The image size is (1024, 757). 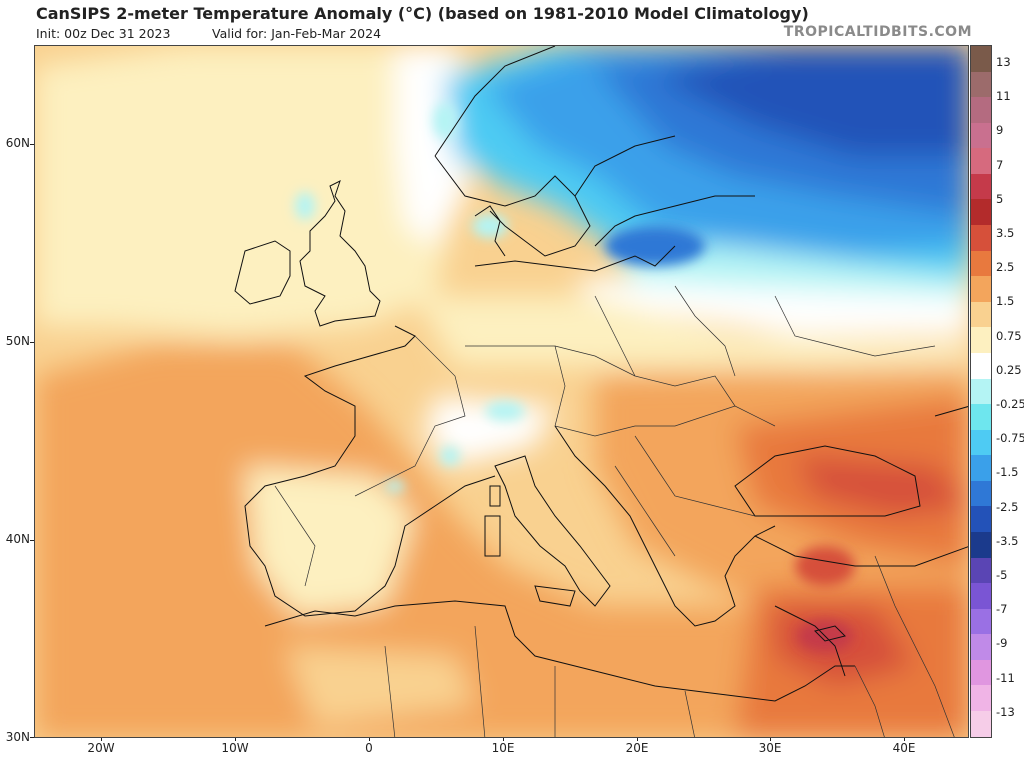 I want to click on lat-label-50n: 50N, so click(x=17, y=341).